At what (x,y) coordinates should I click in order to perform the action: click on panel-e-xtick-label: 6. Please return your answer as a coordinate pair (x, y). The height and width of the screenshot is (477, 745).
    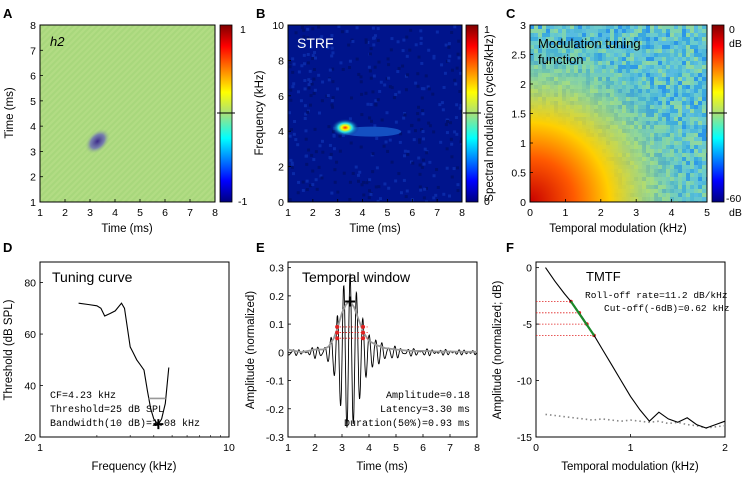
    Looking at the image, I should click on (423, 448).